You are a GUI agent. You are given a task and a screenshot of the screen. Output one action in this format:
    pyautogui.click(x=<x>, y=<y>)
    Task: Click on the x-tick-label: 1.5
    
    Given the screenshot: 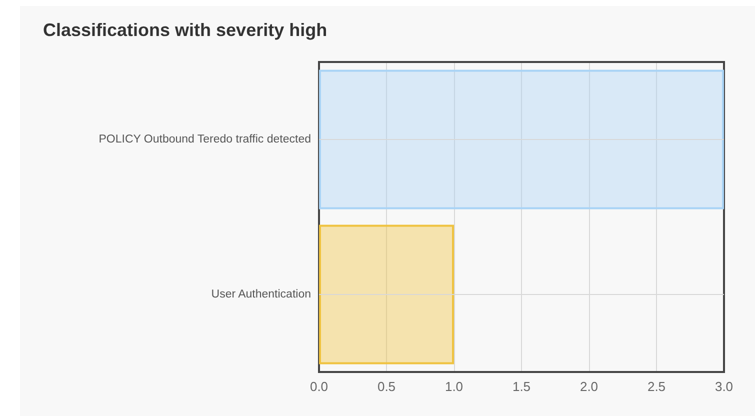 What is the action you would take?
    pyautogui.click(x=521, y=386)
    